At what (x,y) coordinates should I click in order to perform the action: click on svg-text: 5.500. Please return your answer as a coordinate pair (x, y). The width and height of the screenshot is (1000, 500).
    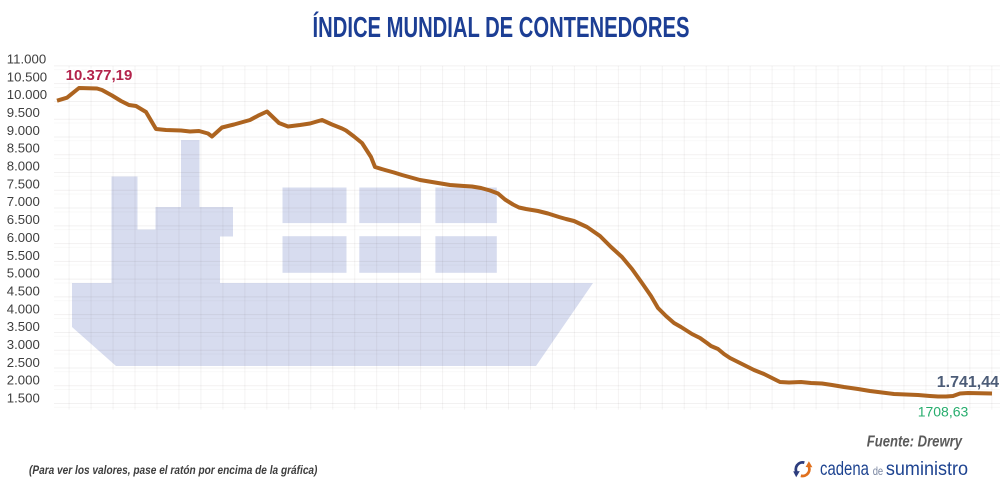
    Looking at the image, I should click on (23, 255).